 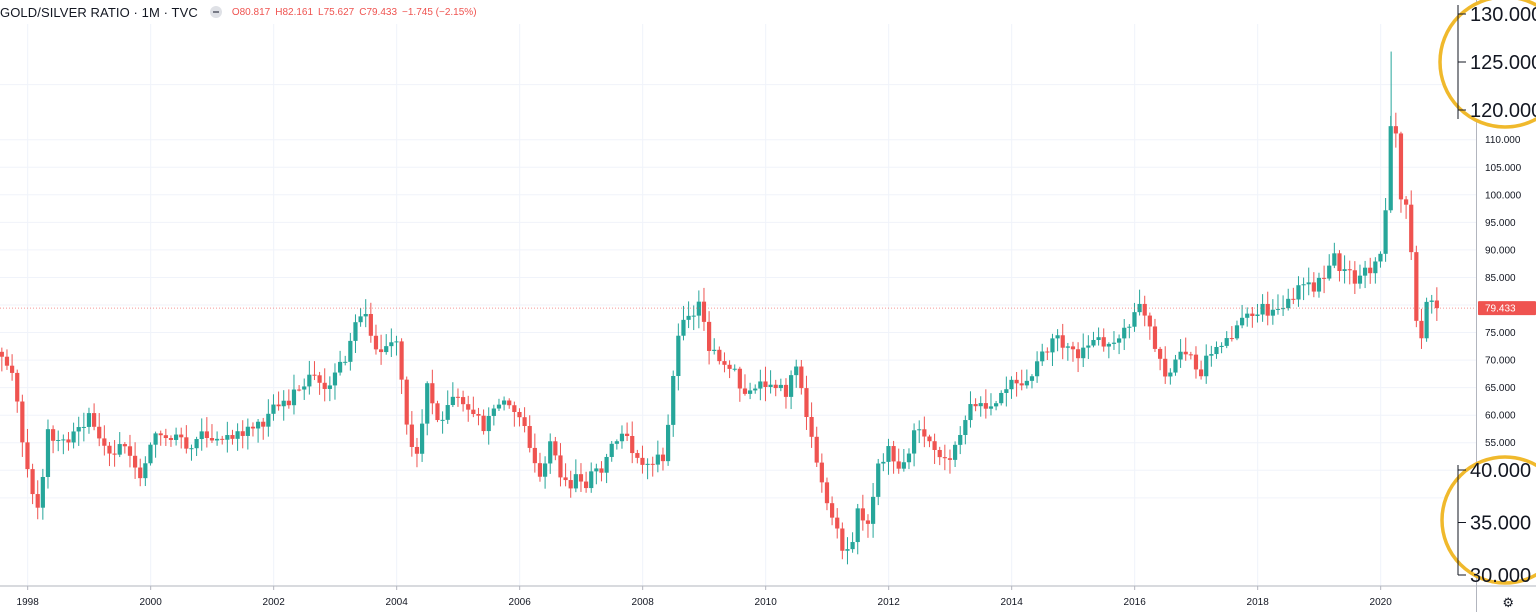 I want to click on x-tick-label: 2008, so click(x=643, y=602).